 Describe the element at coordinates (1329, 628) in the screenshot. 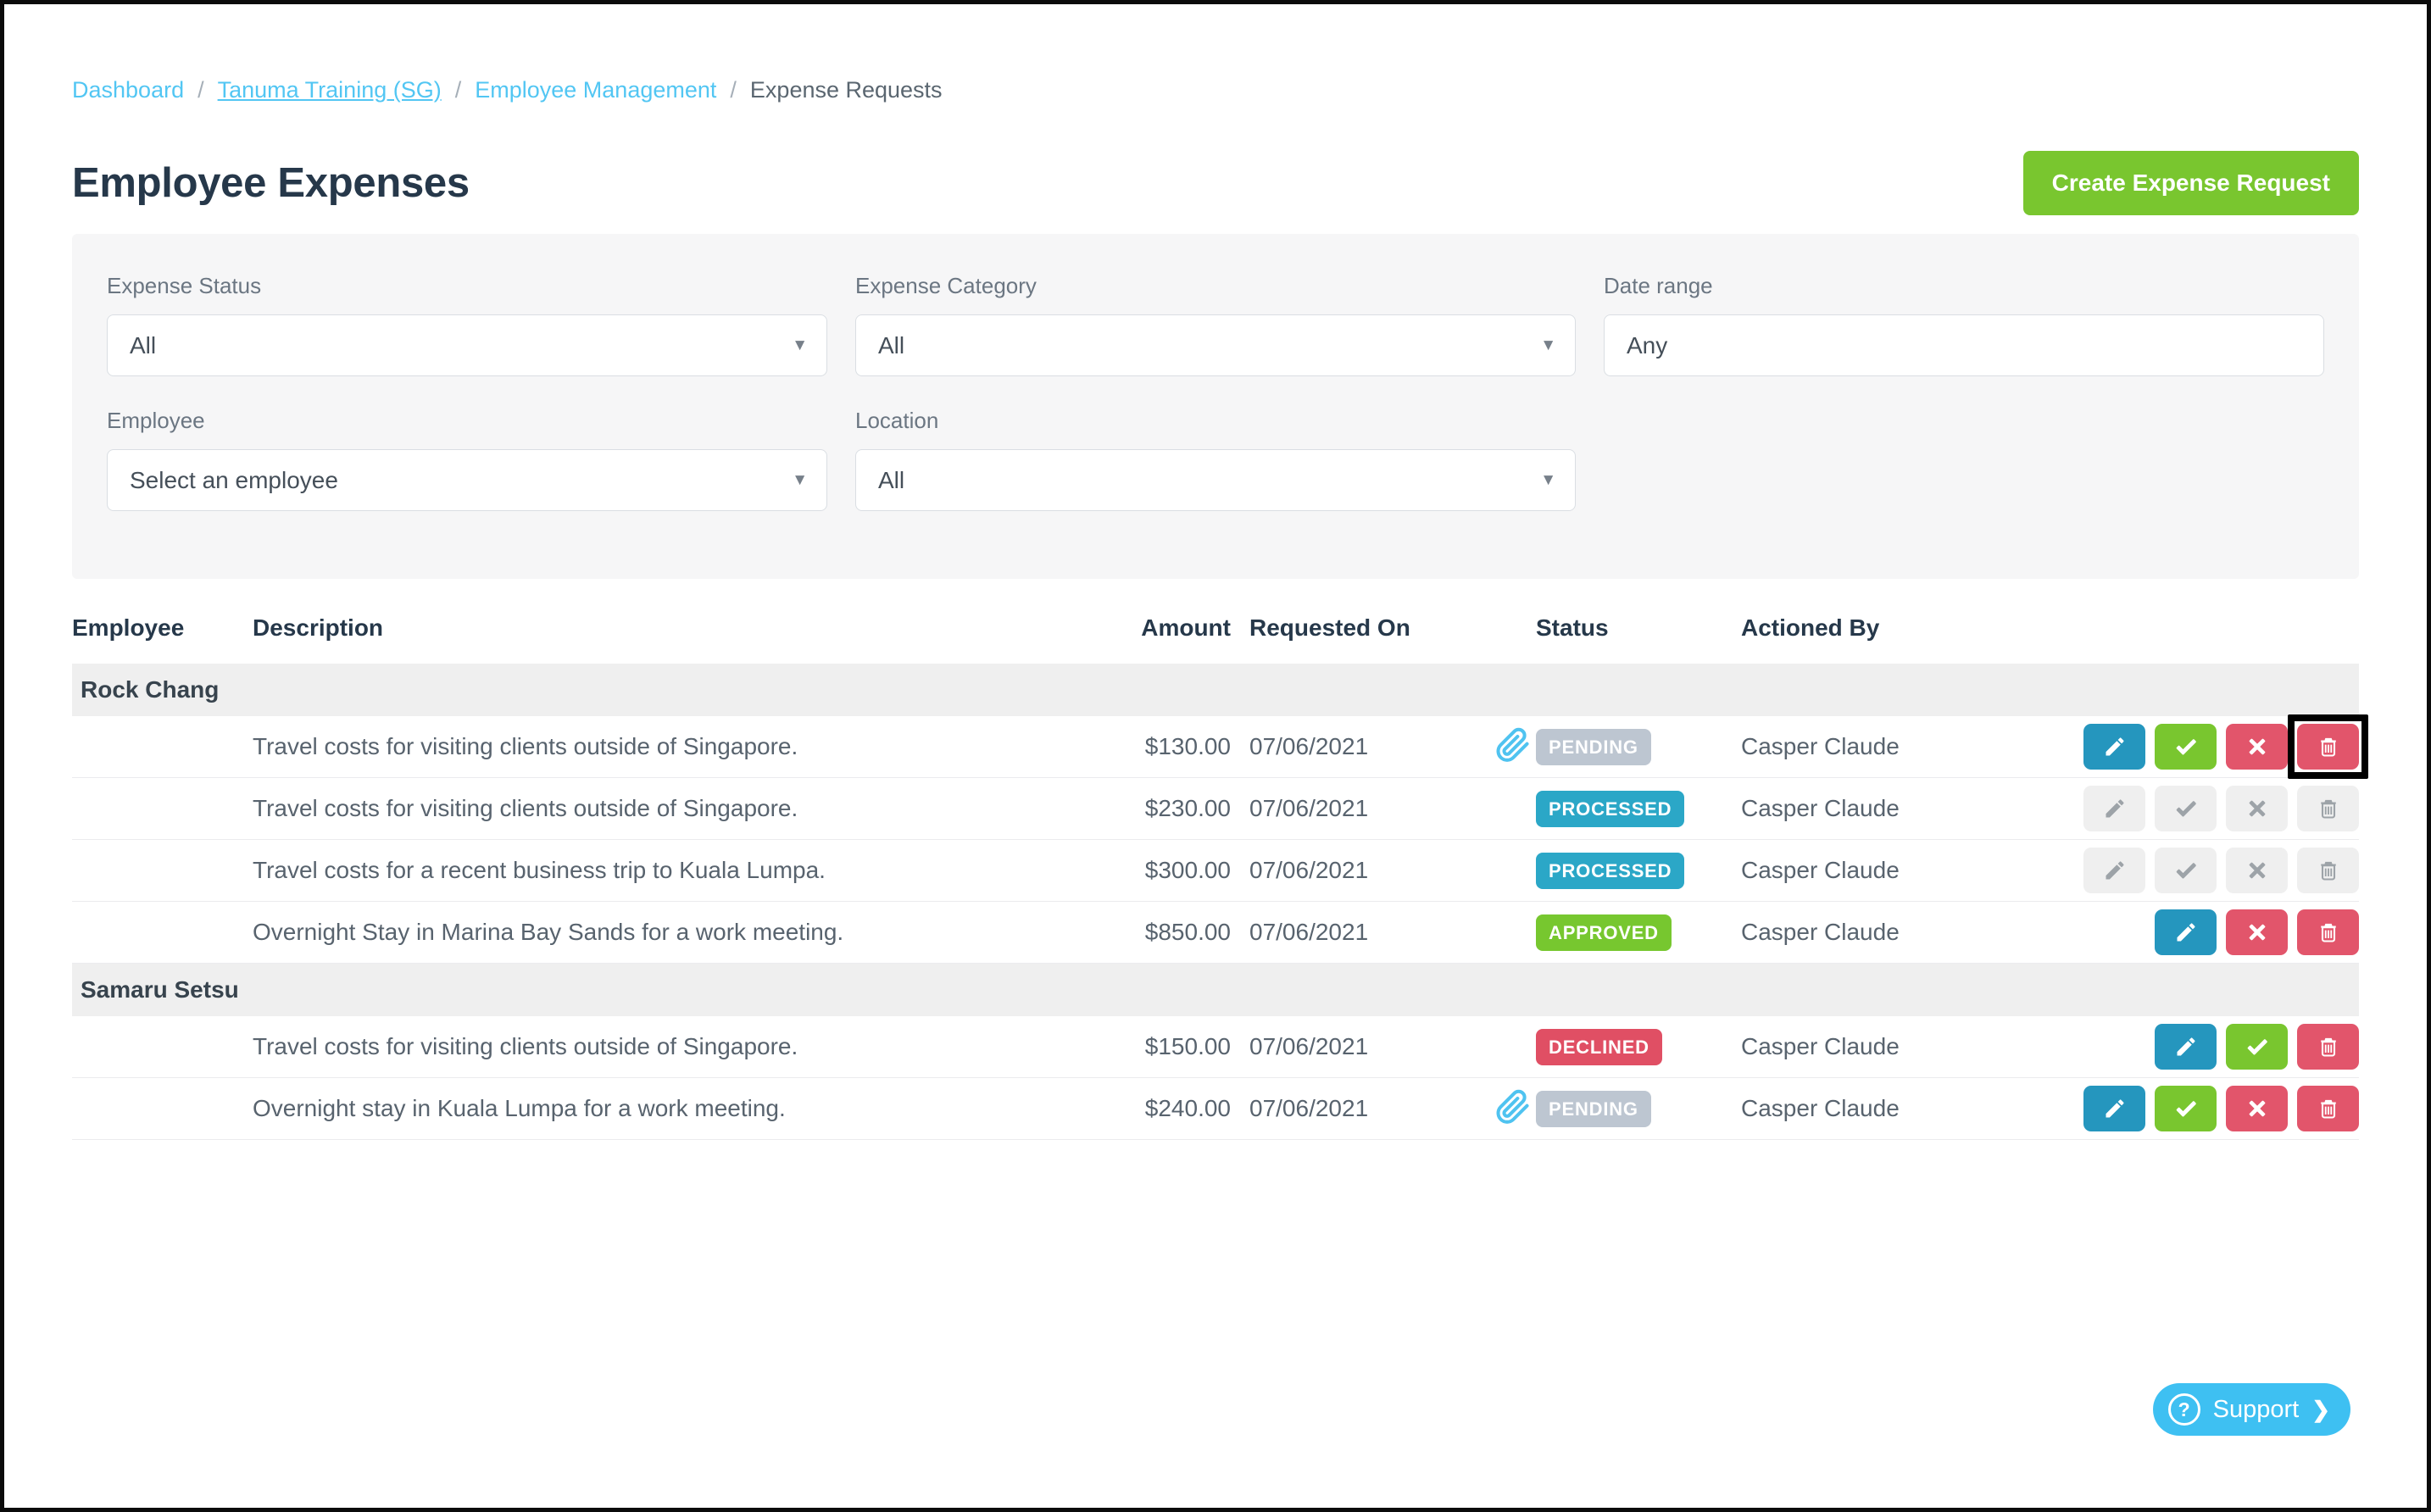

I see `header-requested-on: Requested On` at that location.